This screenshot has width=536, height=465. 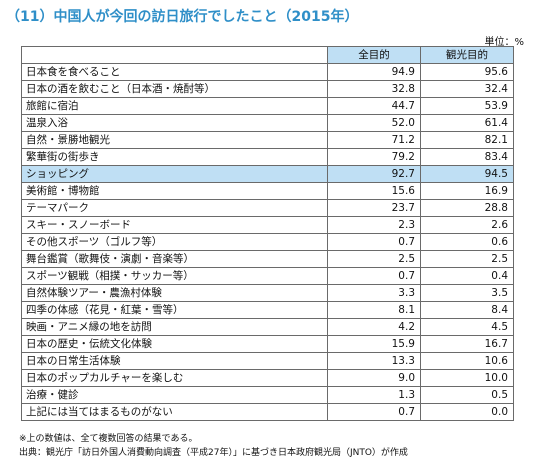 I want to click on value-all-purposes: 2.3, so click(x=374, y=225).